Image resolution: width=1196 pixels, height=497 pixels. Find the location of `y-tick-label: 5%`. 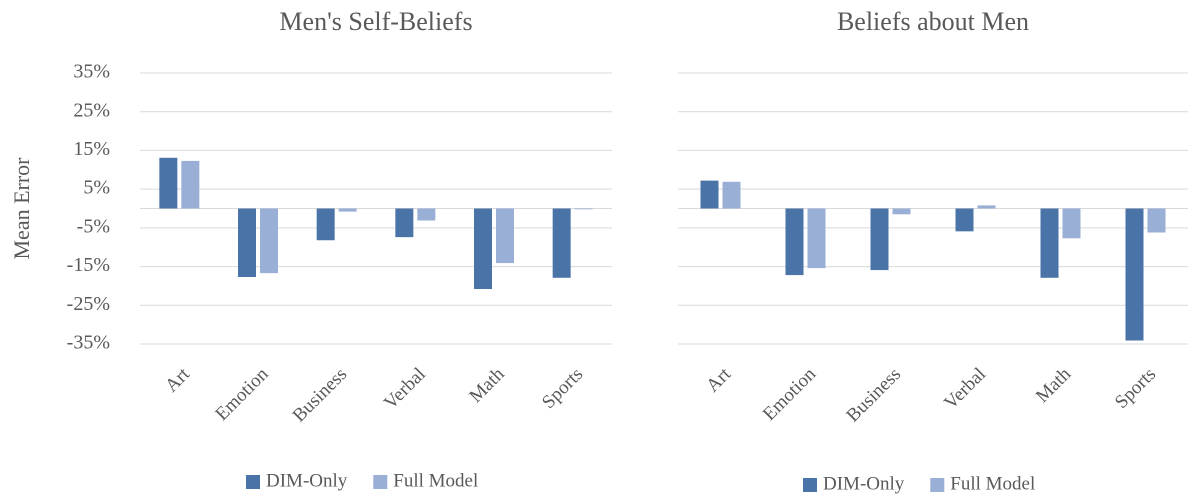

y-tick-label: 5% is located at coordinates (96, 188).